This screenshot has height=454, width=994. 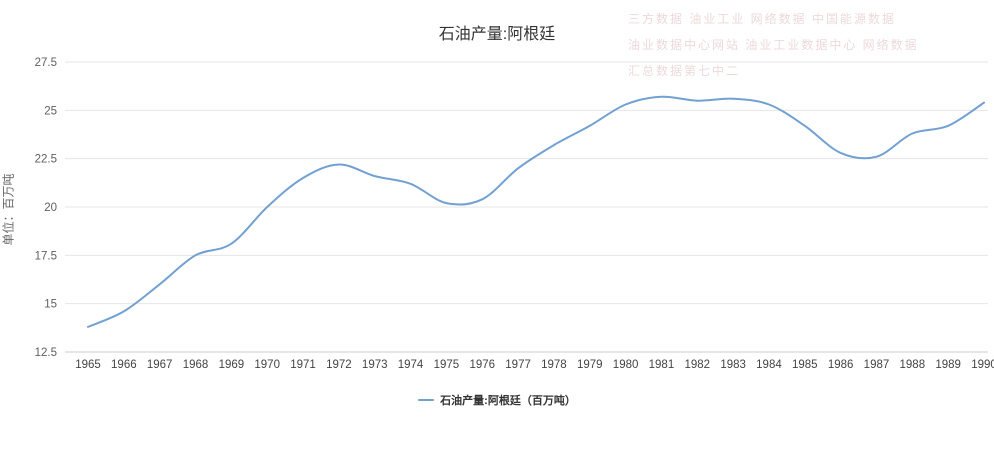 What do you see at coordinates (482, 365) in the screenshot?
I see `x-axis-tick-label: 1976` at bounding box center [482, 365].